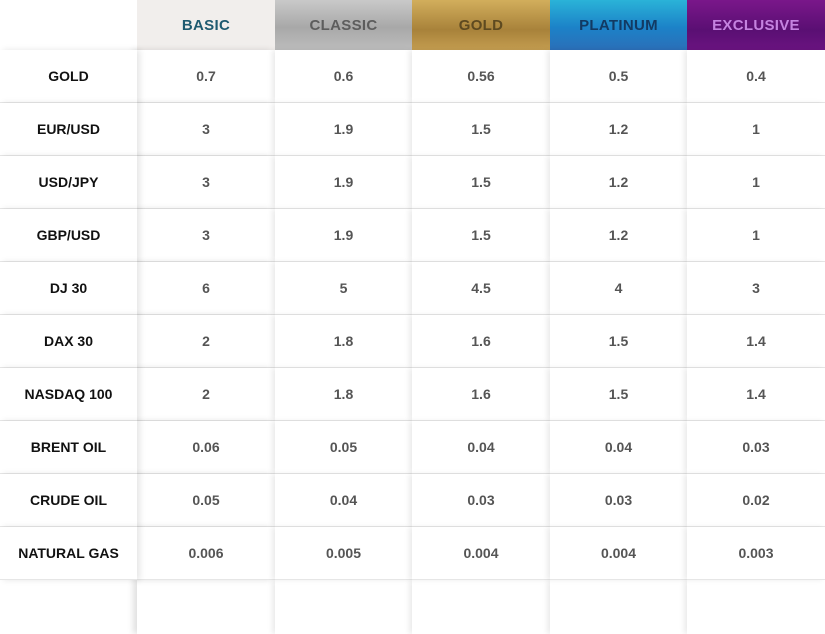 Image resolution: width=825 pixels, height=634 pixels. What do you see at coordinates (618, 288) in the screenshot?
I see `spread-cell: 4` at bounding box center [618, 288].